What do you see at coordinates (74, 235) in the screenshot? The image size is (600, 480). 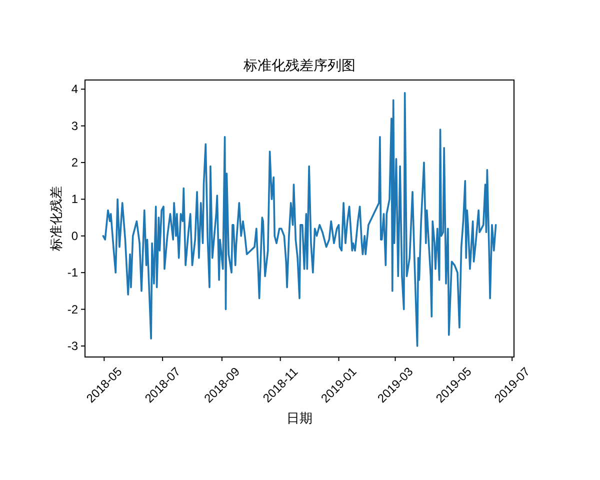 I see `y-tick-label: 0` at bounding box center [74, 235].